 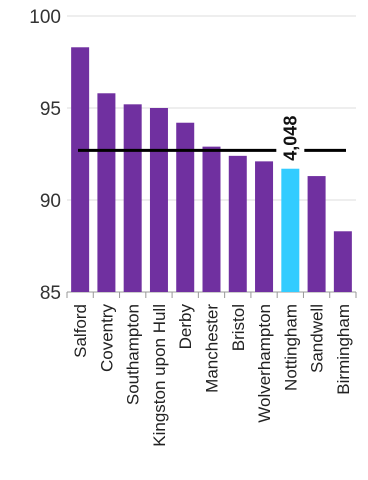 I want to click on x-category-label: Derby, so click(x=185, y=327).